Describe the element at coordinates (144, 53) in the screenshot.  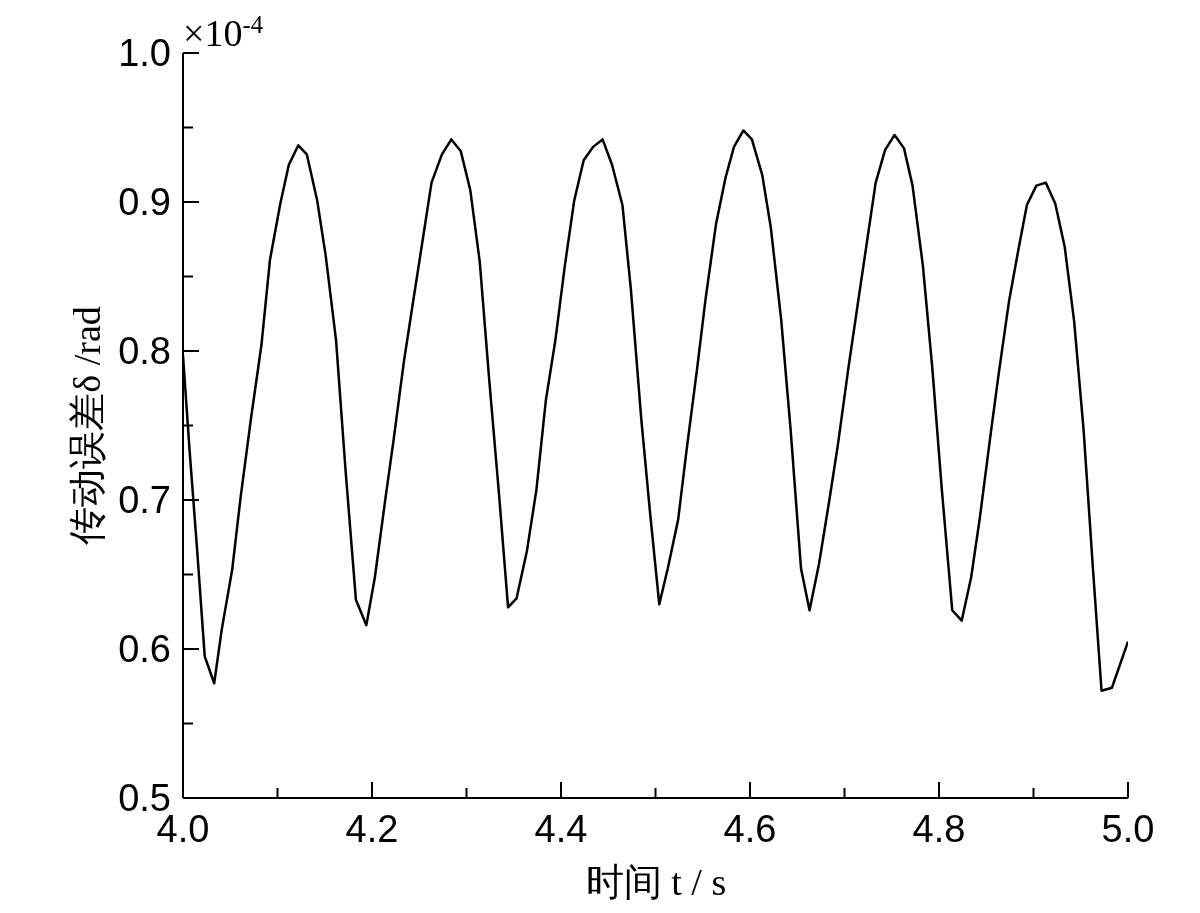
I see `y-tick-label: 1.0` at that location.